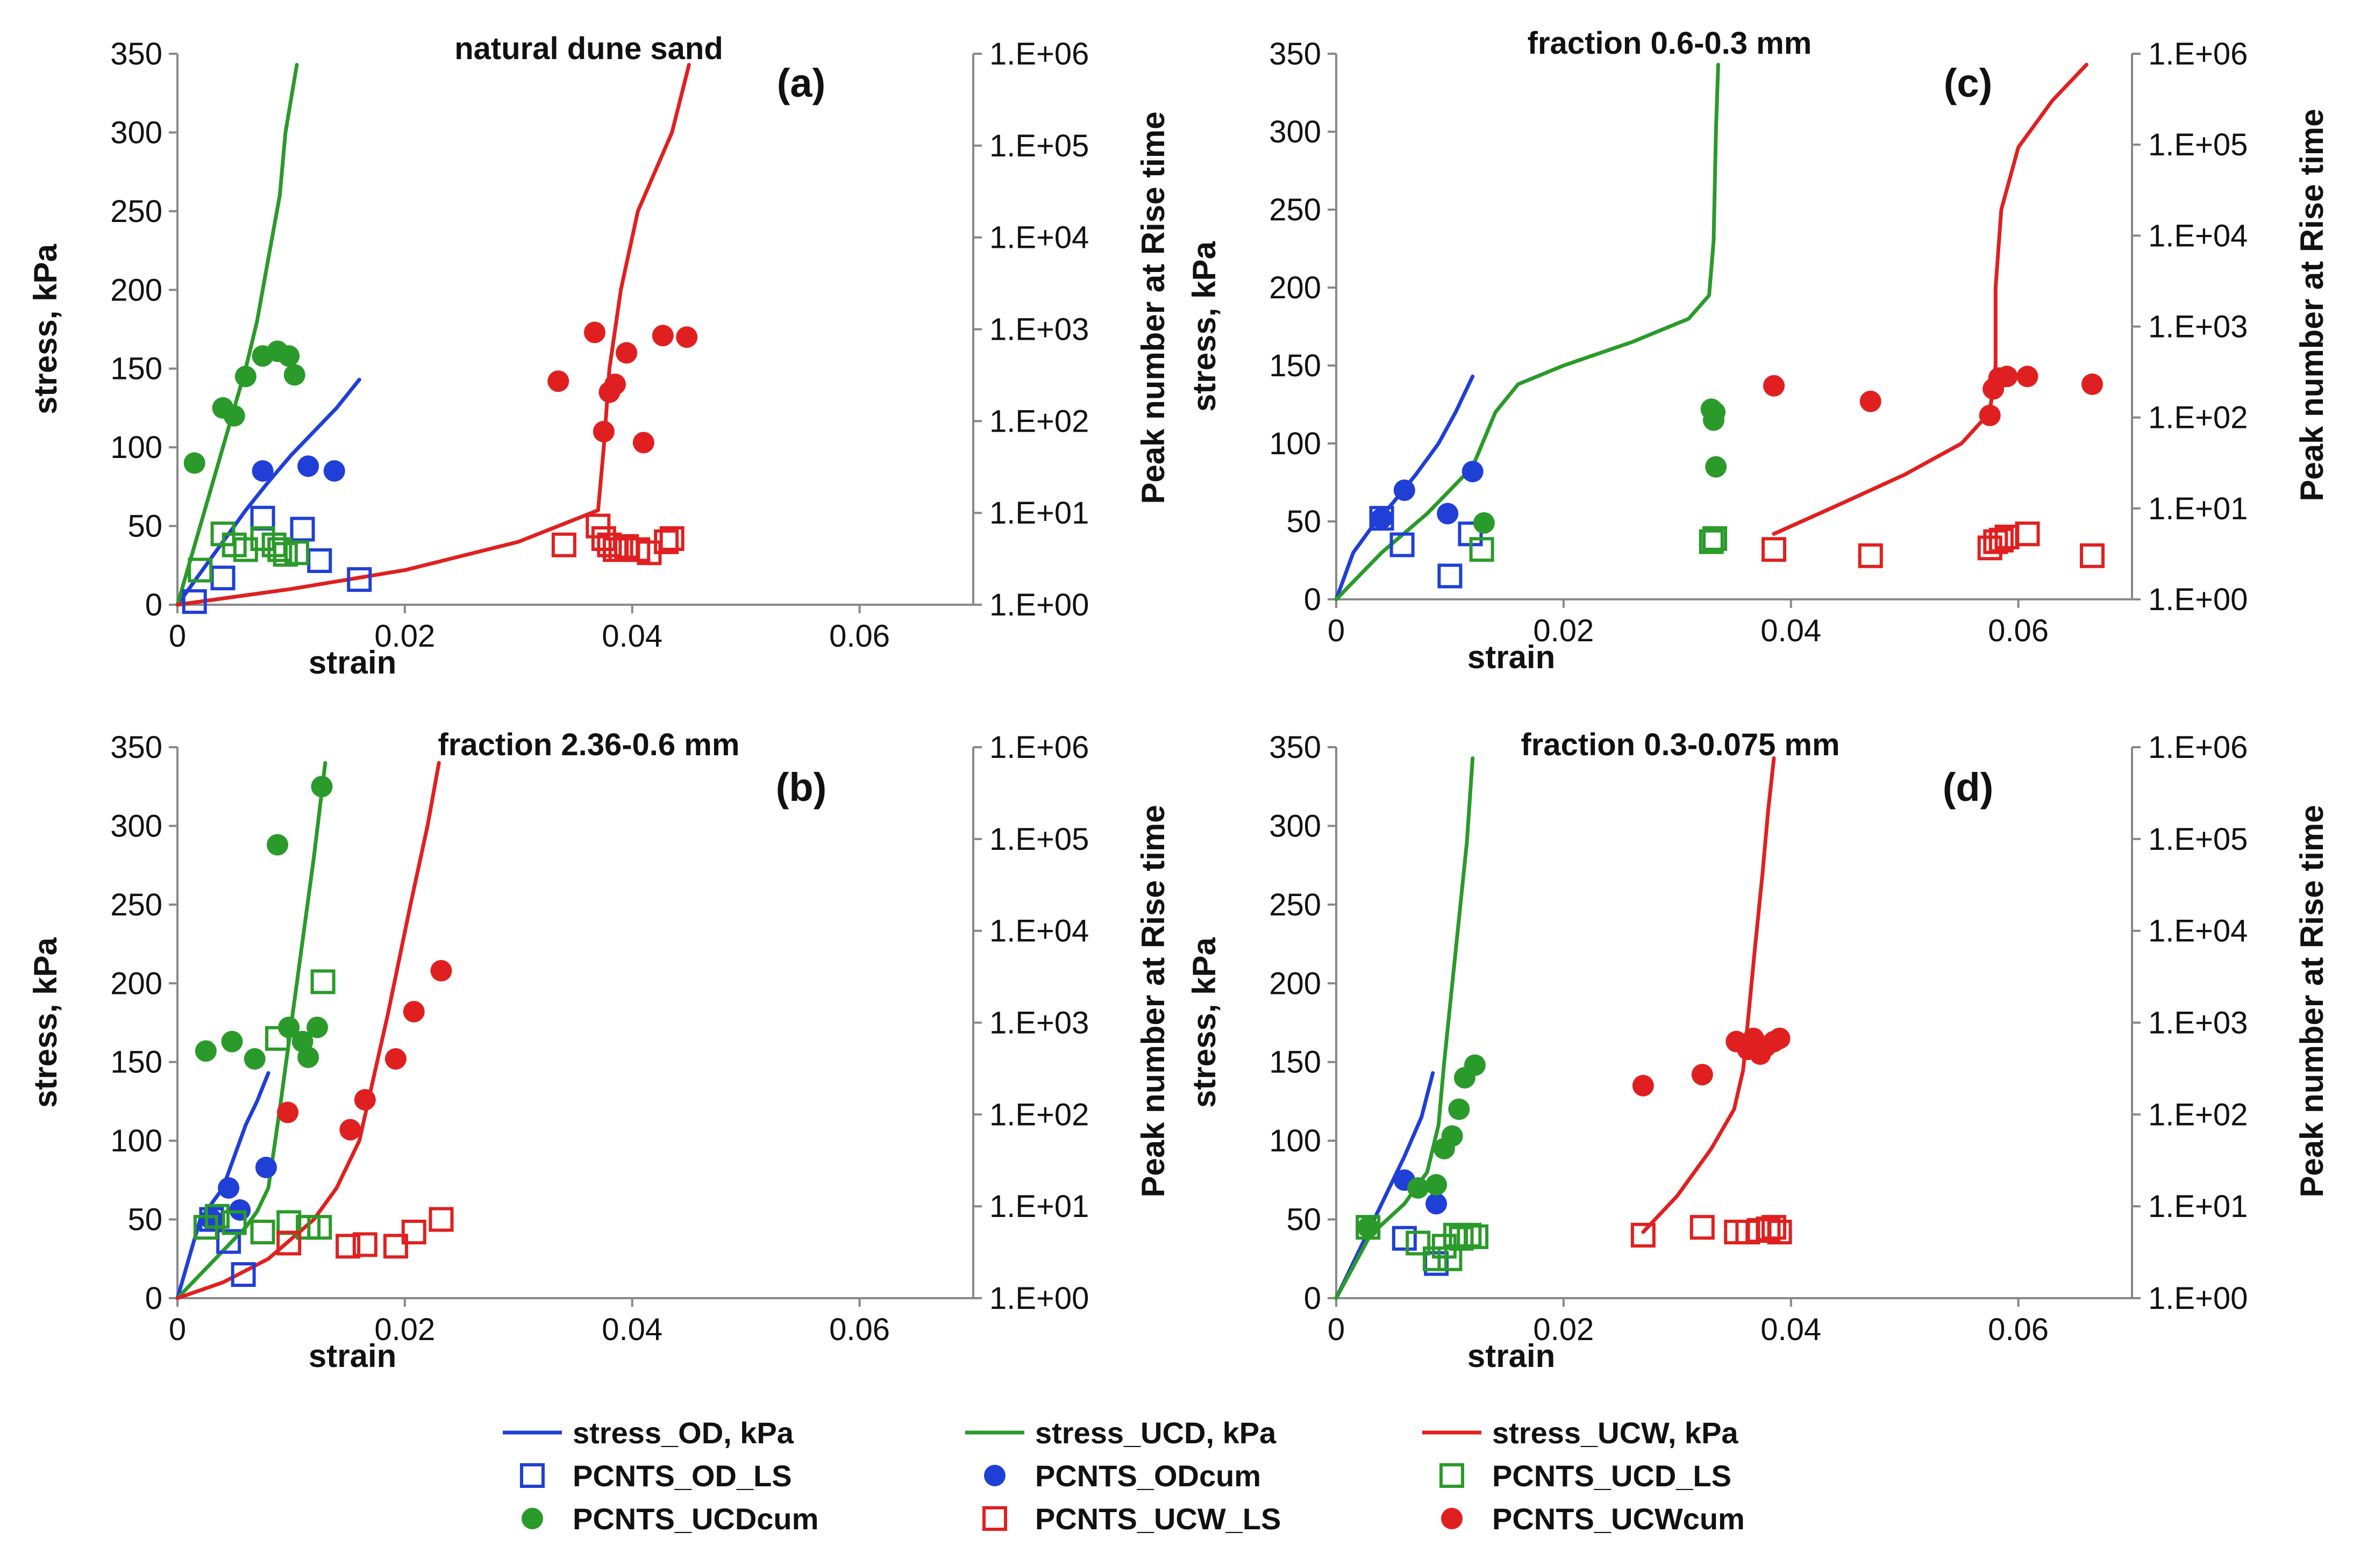 The height and width of the screenshot is (1568, 2360). Describe the element at coordinates (683, 1433) in the screenshot. I see `legend-label: stress_OD, kPa` at that location.